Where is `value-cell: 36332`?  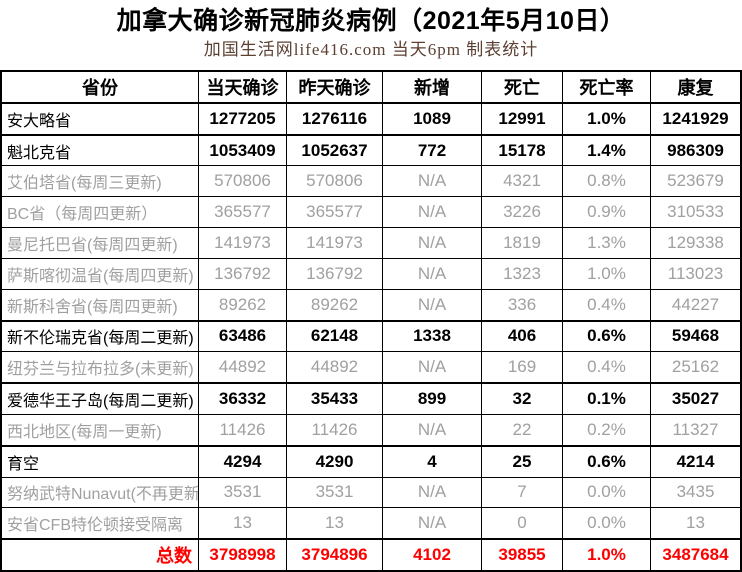 value-cell: 36332 is located at coordinates (242, 399).